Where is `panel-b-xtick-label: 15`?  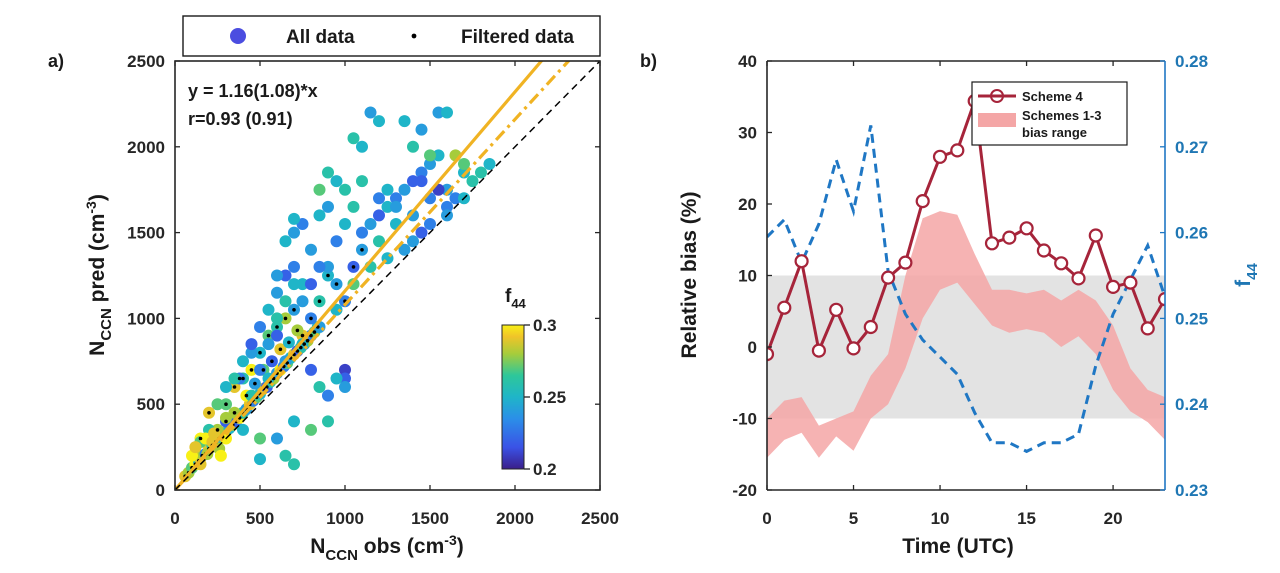
panel-b-xtick-label: 15 is located at coordinates (1026, 518).